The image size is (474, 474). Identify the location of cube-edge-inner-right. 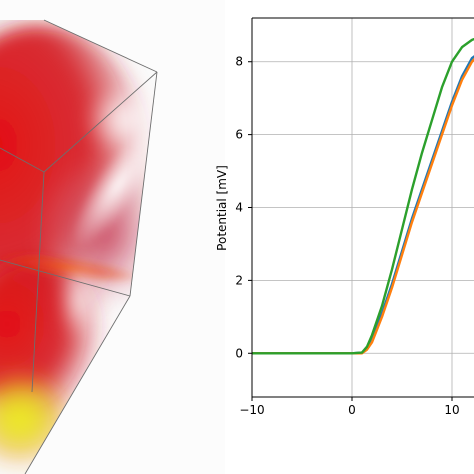
(100, 122).